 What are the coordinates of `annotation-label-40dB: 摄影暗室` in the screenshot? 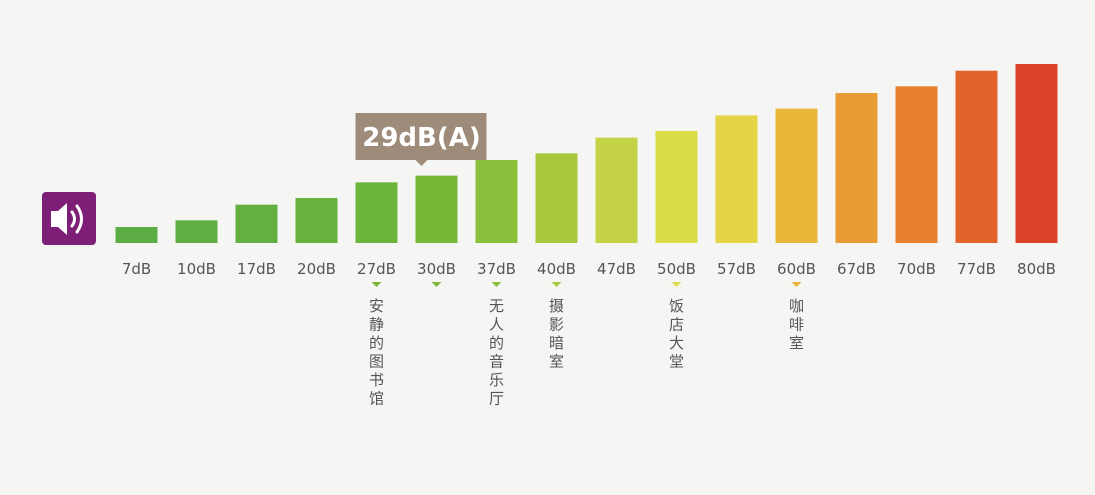 It's located at (556, 334).